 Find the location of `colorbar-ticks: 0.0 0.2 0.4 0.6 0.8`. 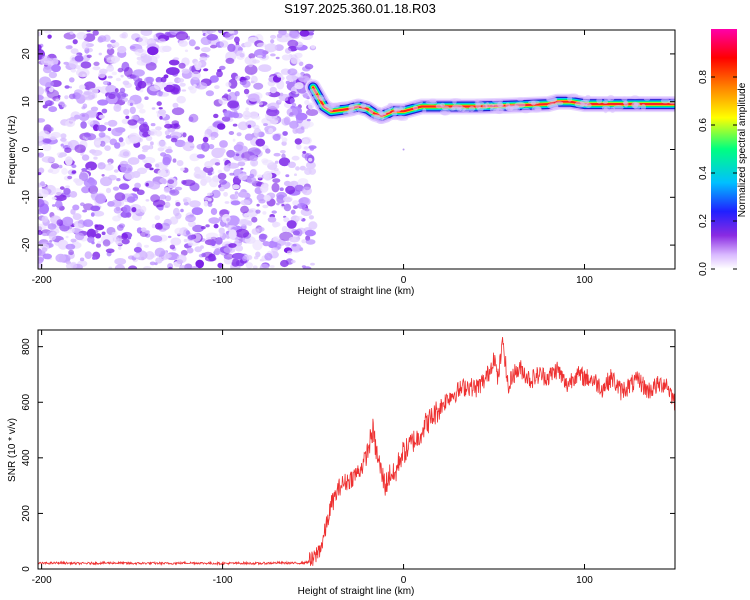

colorbar-ticks: 0.0 0.2 0.4 0.6 0.8 is located at coordinates (717, 173).